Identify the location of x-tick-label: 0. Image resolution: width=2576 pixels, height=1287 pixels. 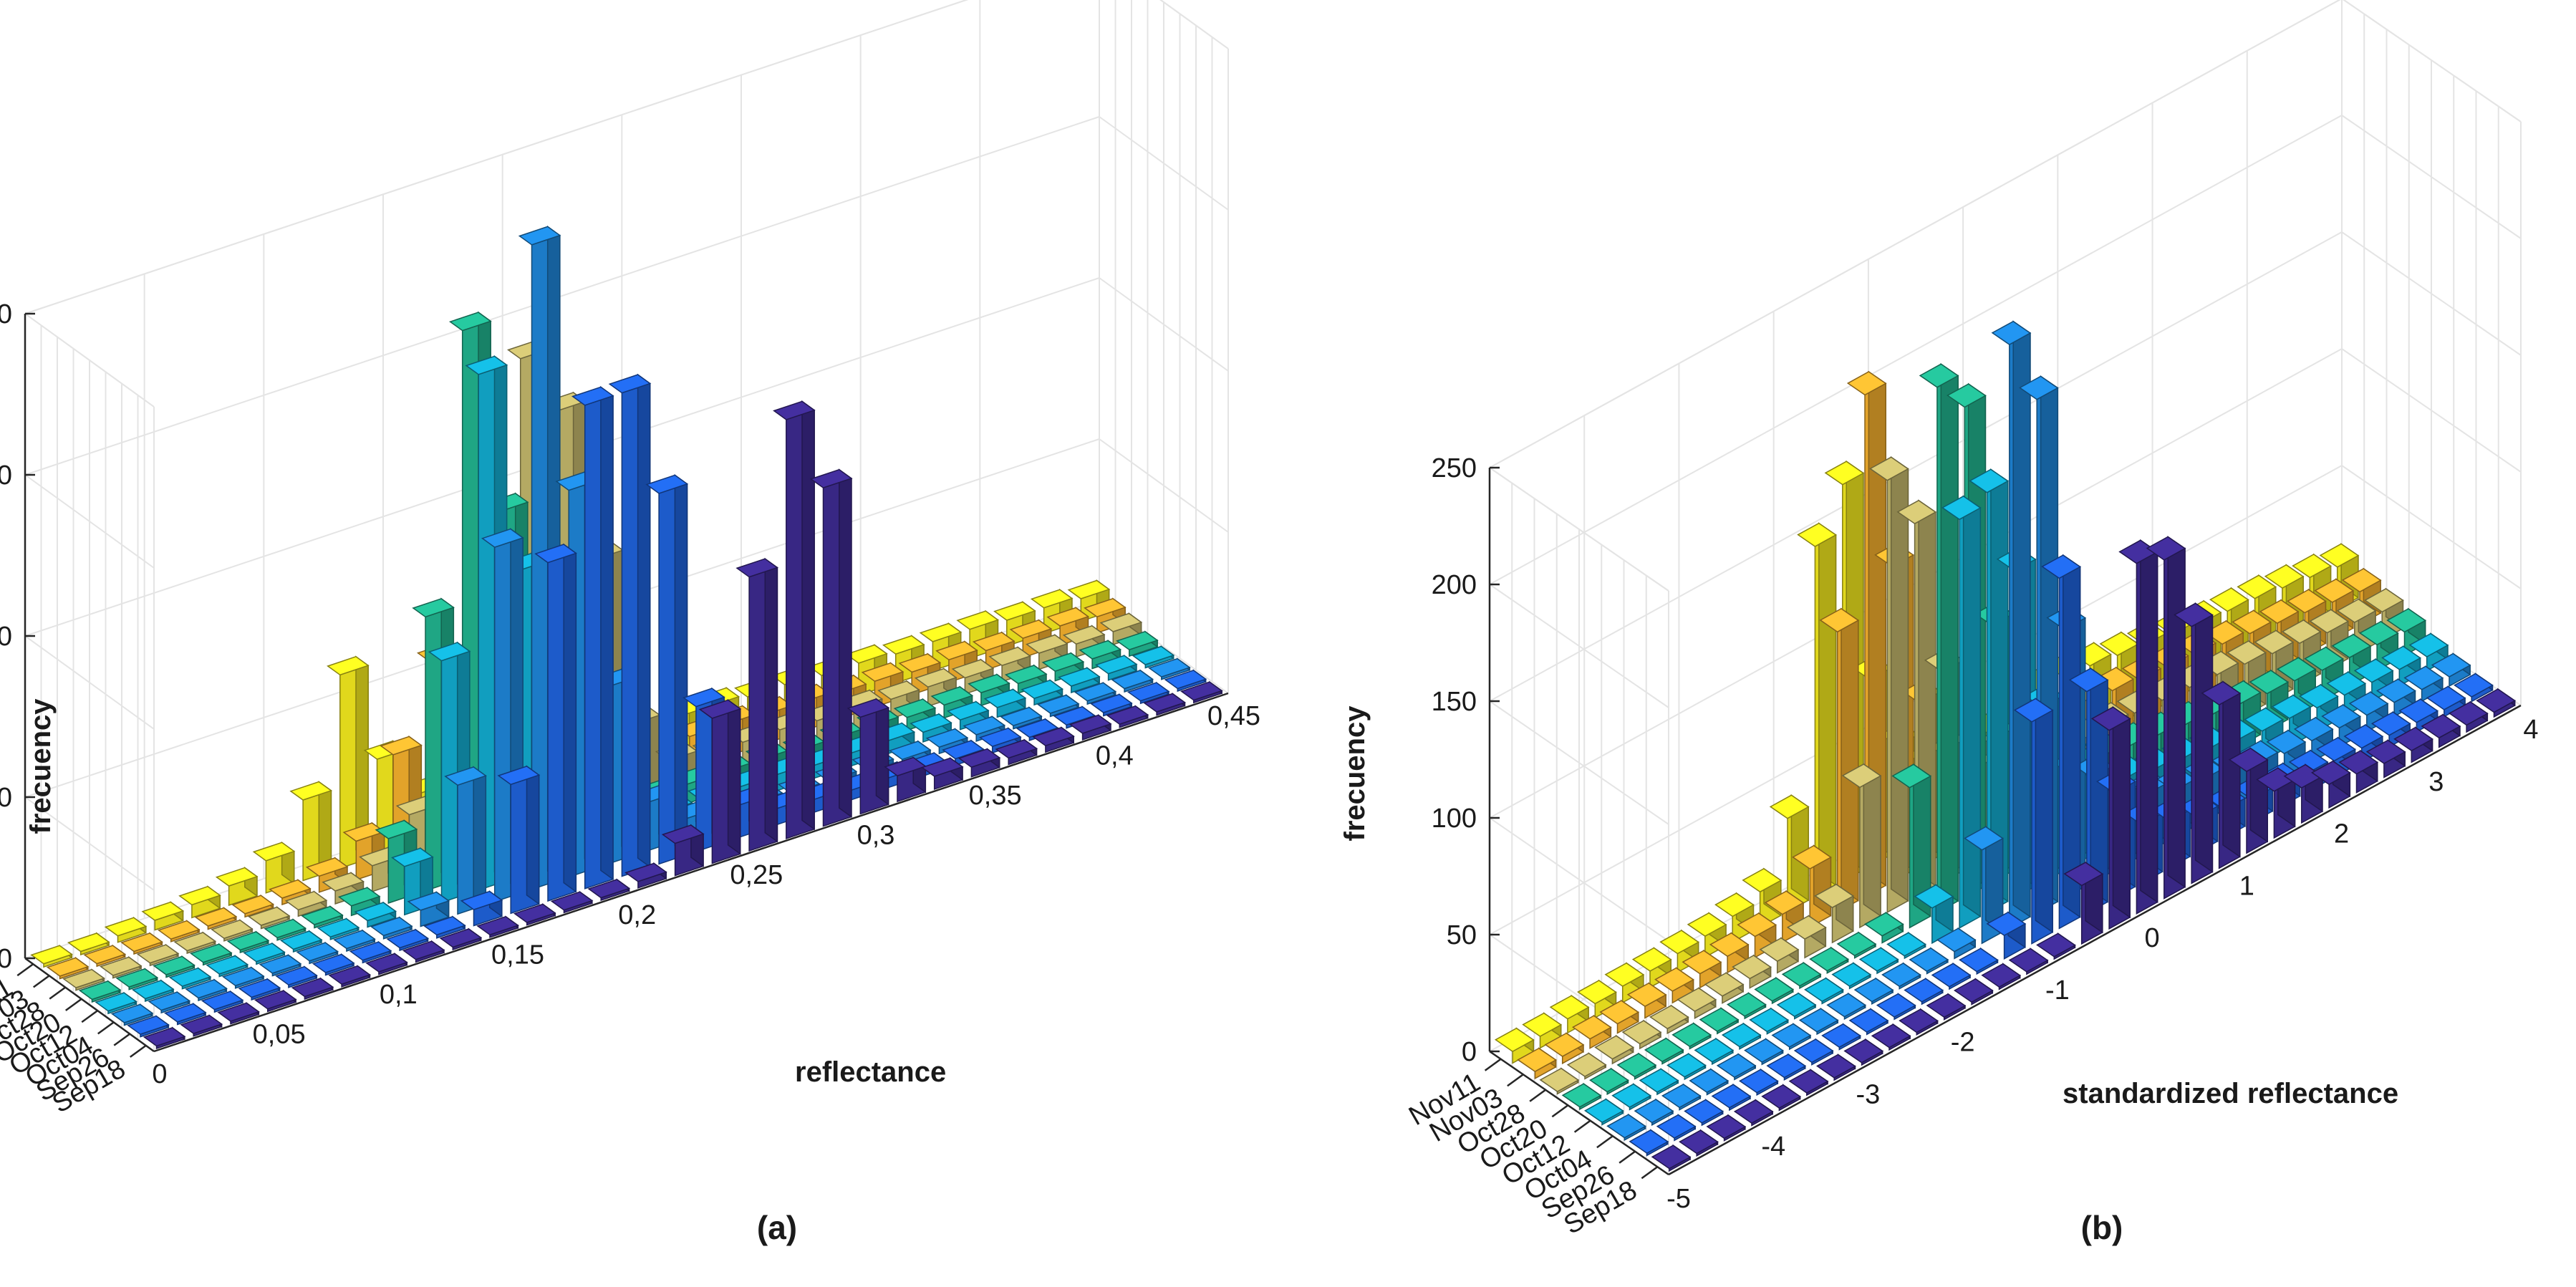
(2152, 938).